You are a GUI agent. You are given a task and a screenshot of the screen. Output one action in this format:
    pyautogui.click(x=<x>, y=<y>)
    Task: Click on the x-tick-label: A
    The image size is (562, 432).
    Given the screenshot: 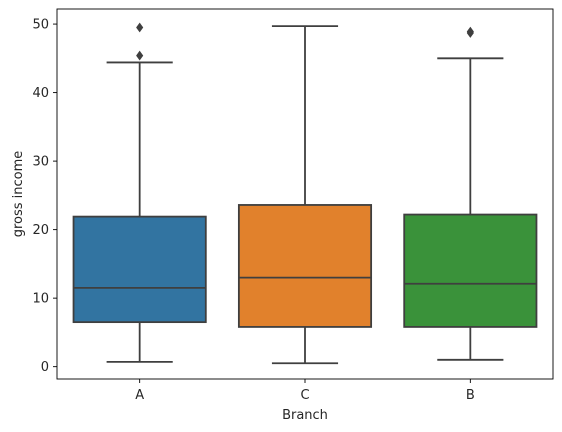 What is the action you would take?
    pyautogui.click(x=139, y=395)
    